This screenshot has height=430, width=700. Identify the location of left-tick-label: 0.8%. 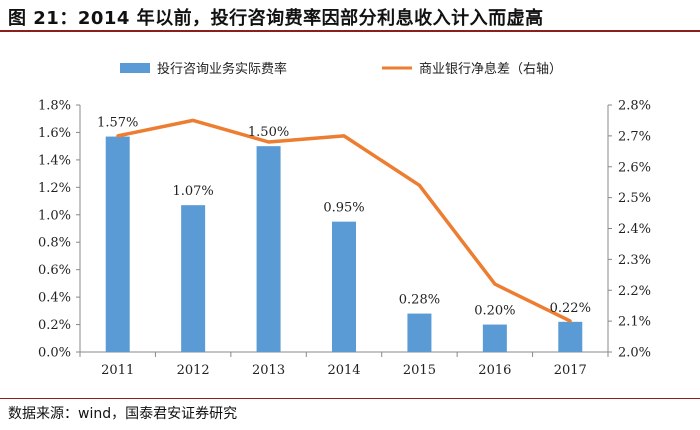
(54, 243).